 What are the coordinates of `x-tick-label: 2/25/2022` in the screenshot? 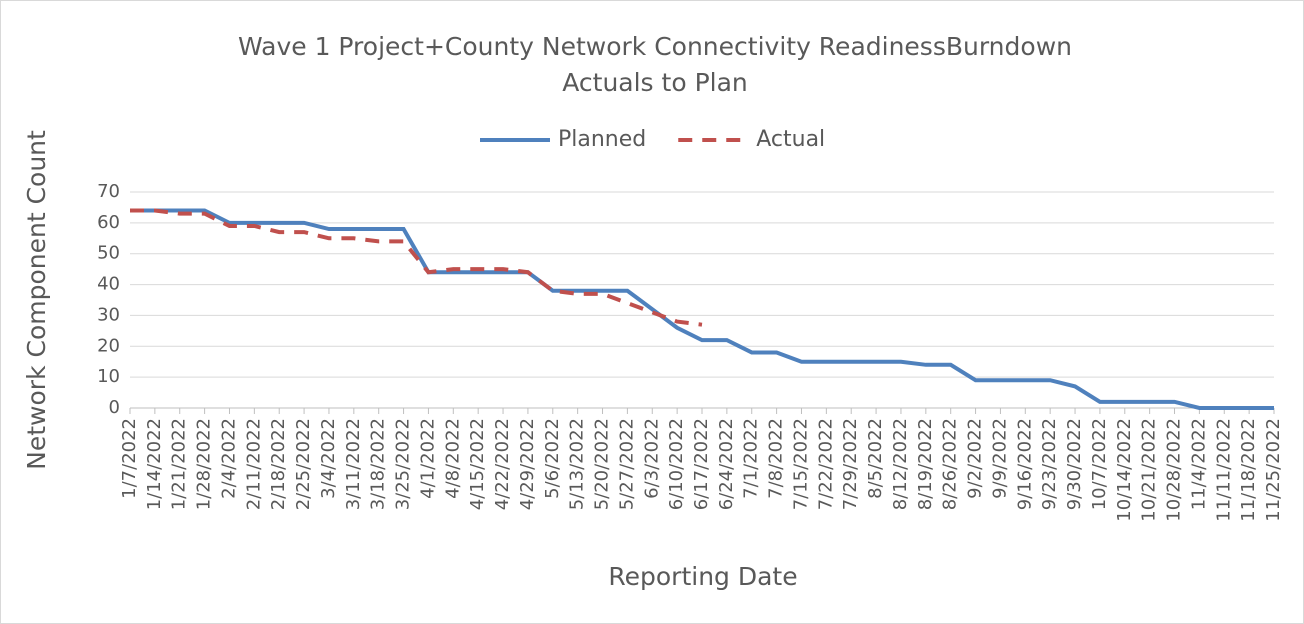 It's located at (303, 464).